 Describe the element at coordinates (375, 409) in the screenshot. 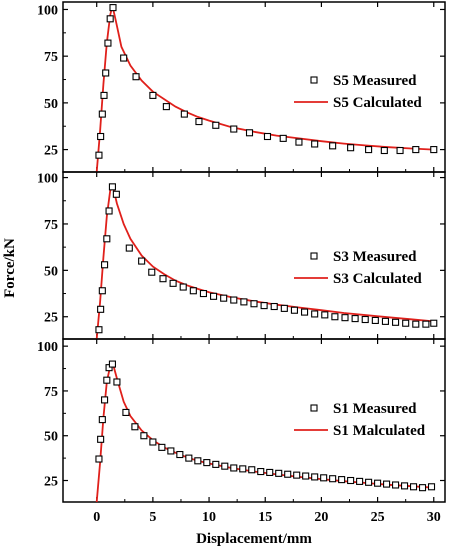

I see `legend-label-measured: S1 Measured` at that location.